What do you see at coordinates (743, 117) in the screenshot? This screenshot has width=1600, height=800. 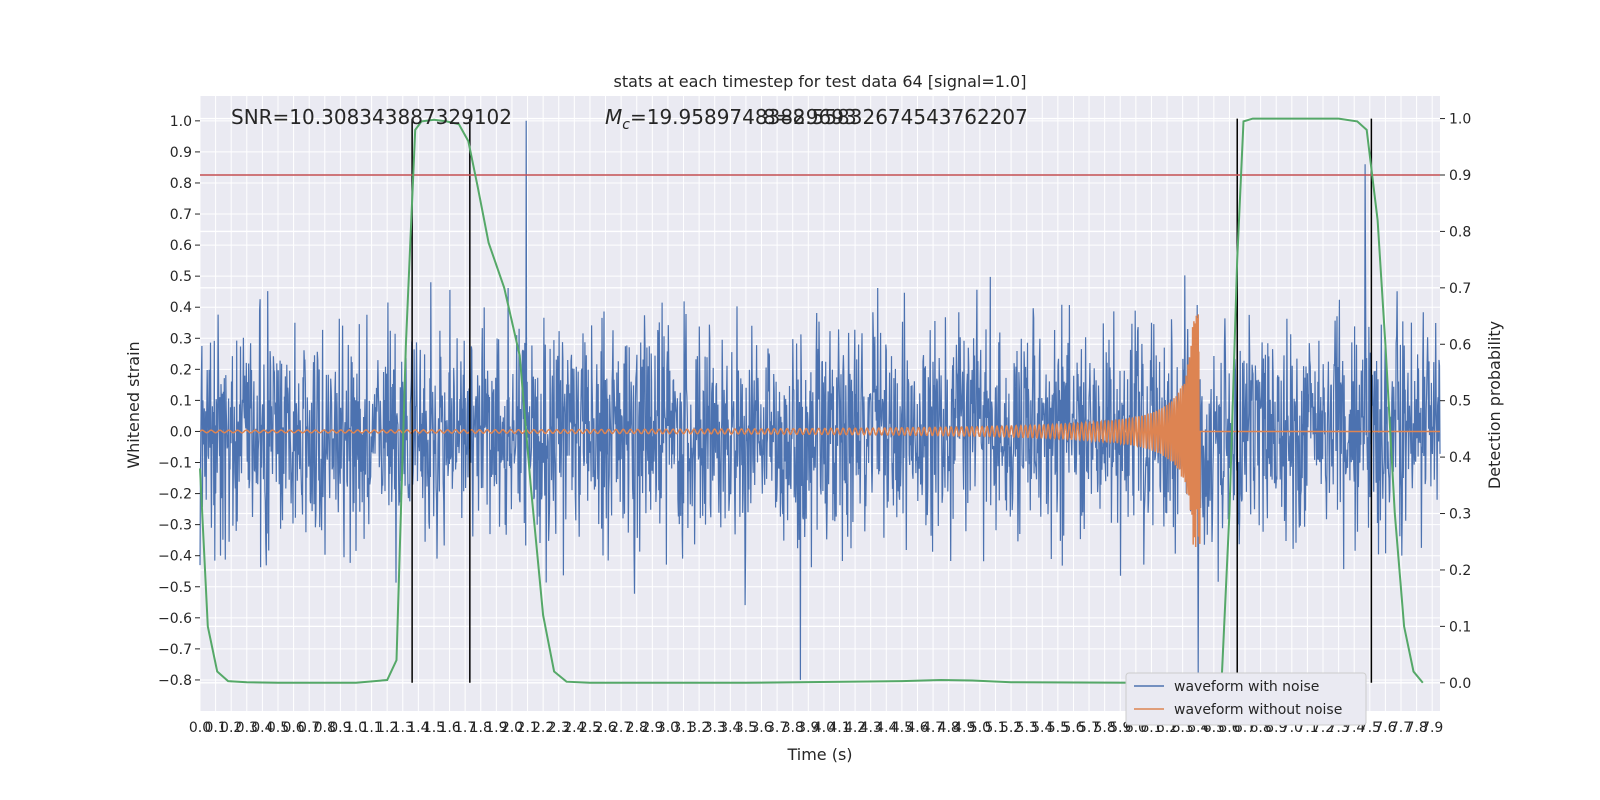 I see `chirp-mass-value: =19.95897483829693` at bounding box center [743, 117].